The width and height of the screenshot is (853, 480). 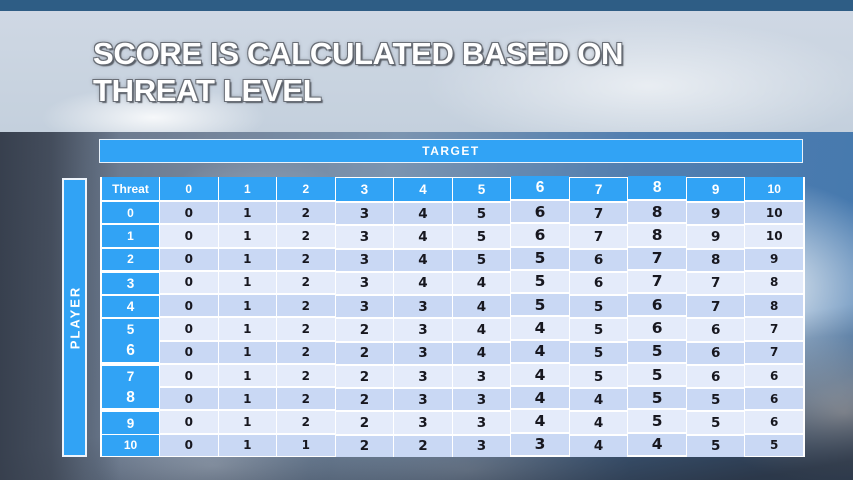 I want to click on score-cell-r0-c4: 4, so click(x=423, y=214).